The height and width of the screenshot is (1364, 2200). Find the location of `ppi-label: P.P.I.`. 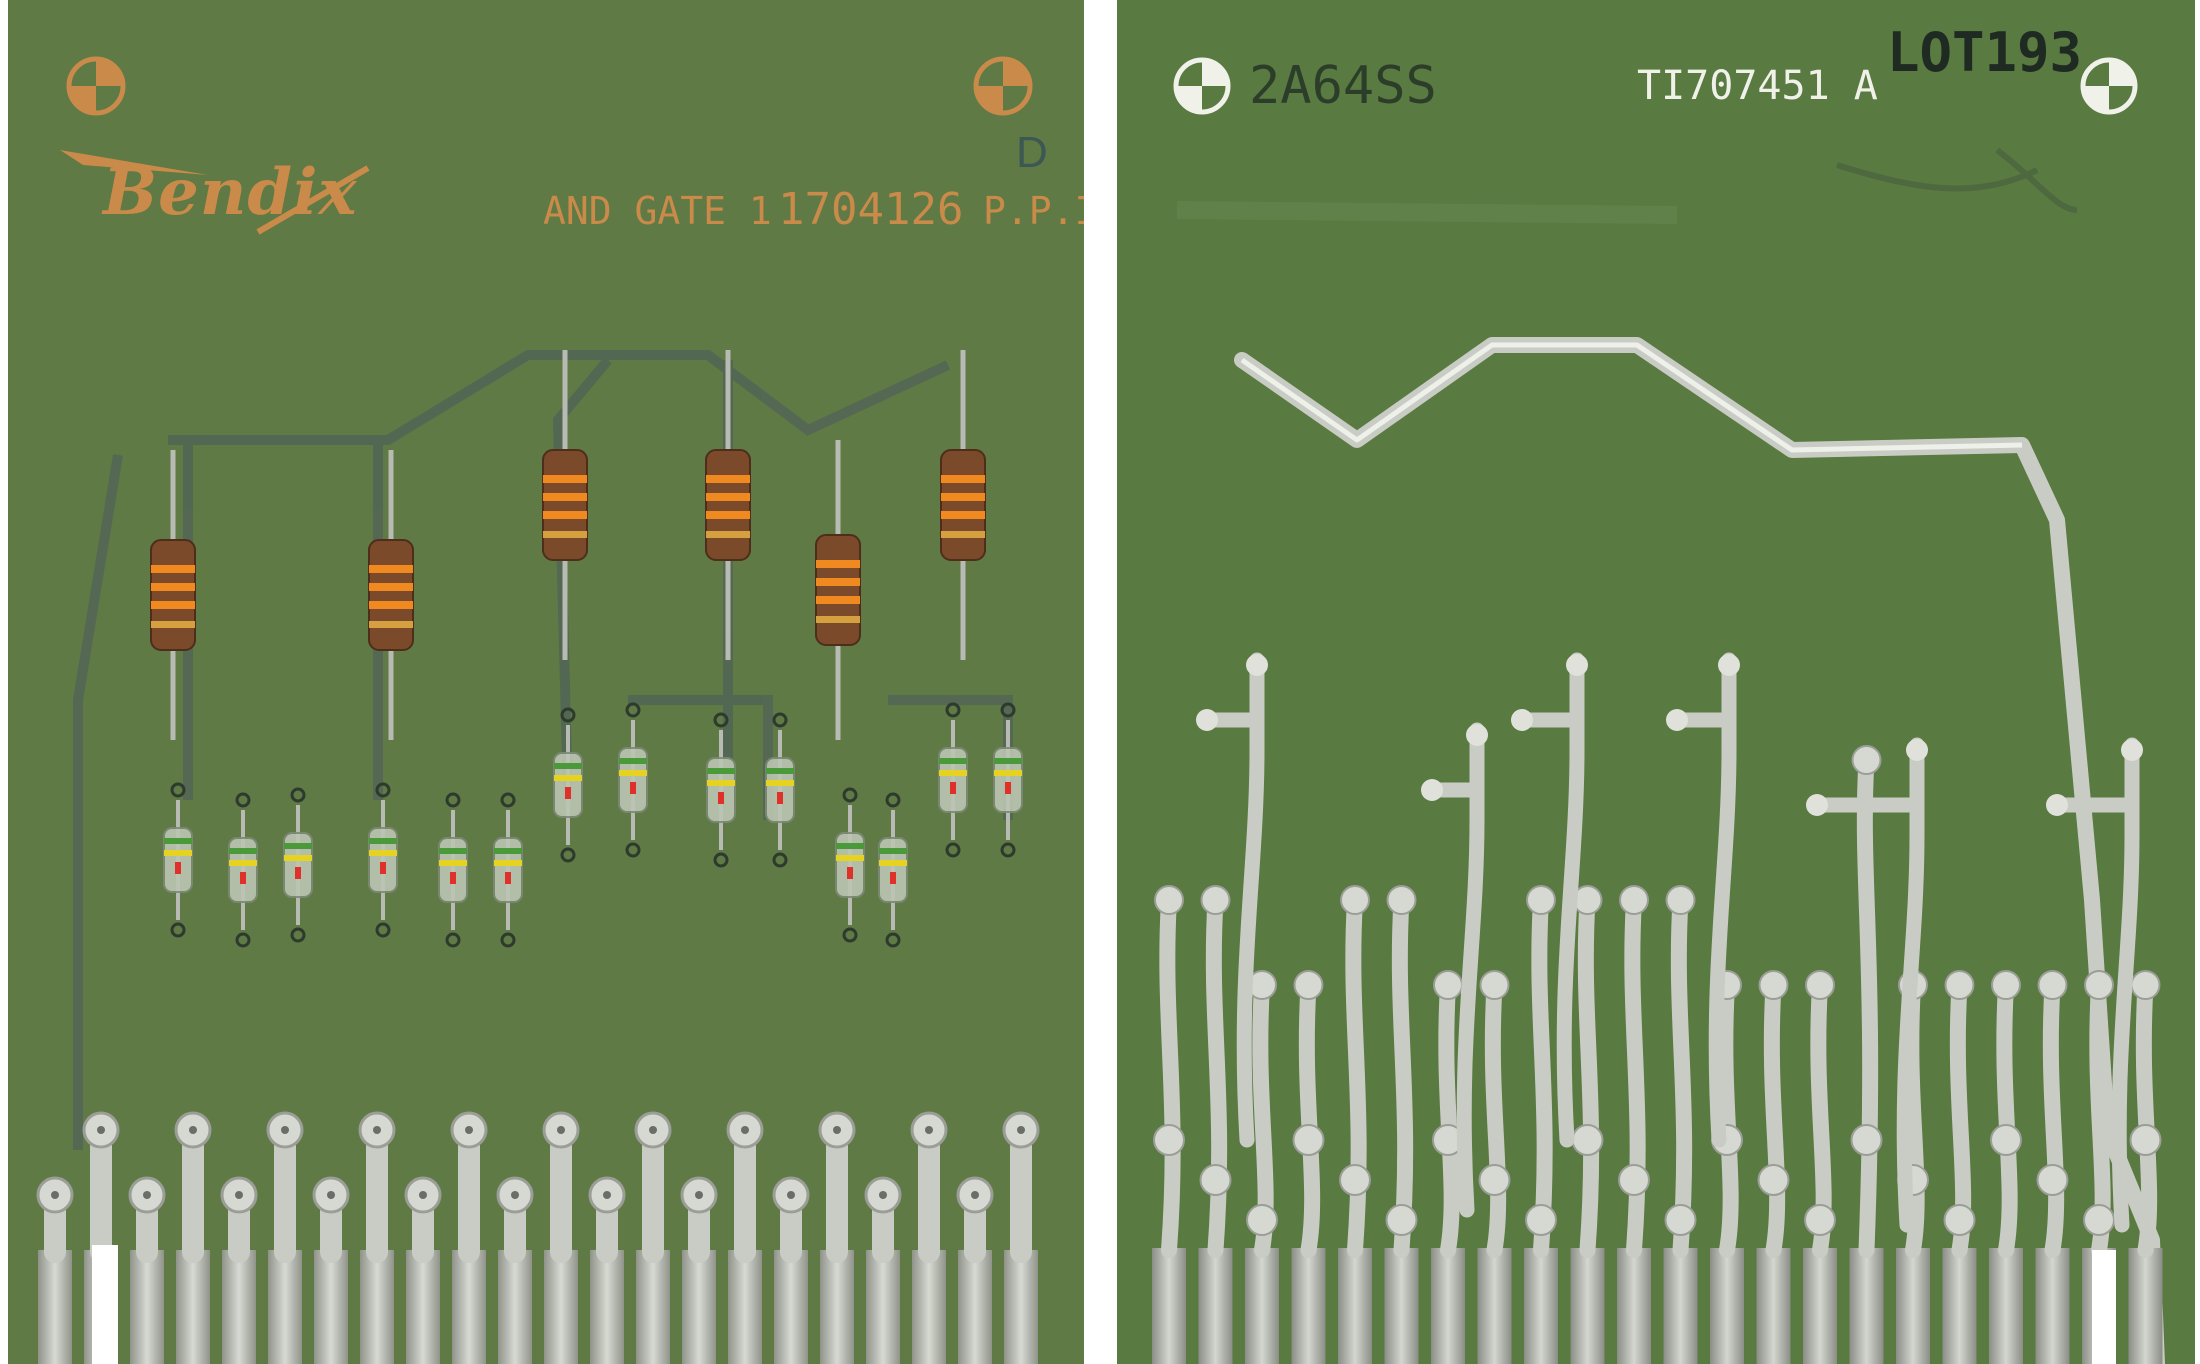

ppi-label: P.P.I. is located at coordinates (1033, 211).